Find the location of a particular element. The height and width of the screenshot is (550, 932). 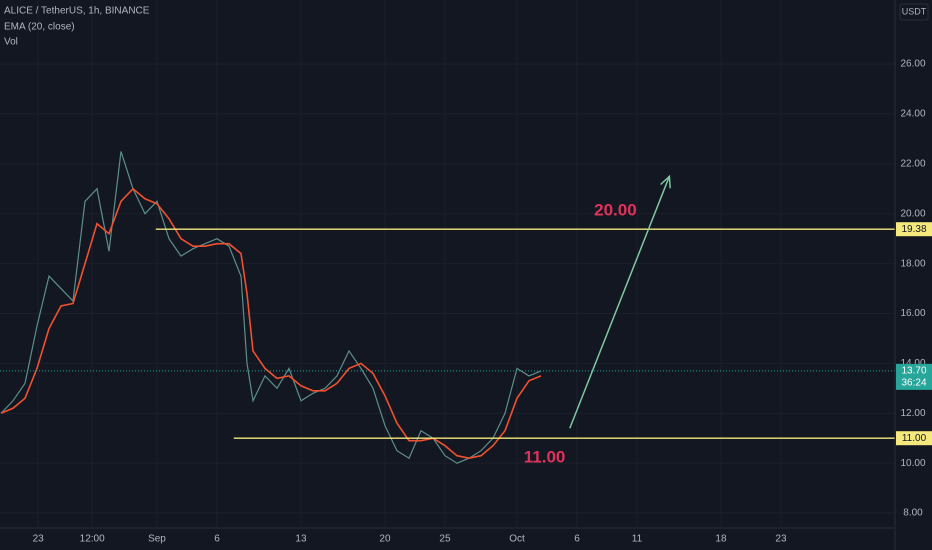

x-tick-label: 20 is located at coordinates (385, 539).